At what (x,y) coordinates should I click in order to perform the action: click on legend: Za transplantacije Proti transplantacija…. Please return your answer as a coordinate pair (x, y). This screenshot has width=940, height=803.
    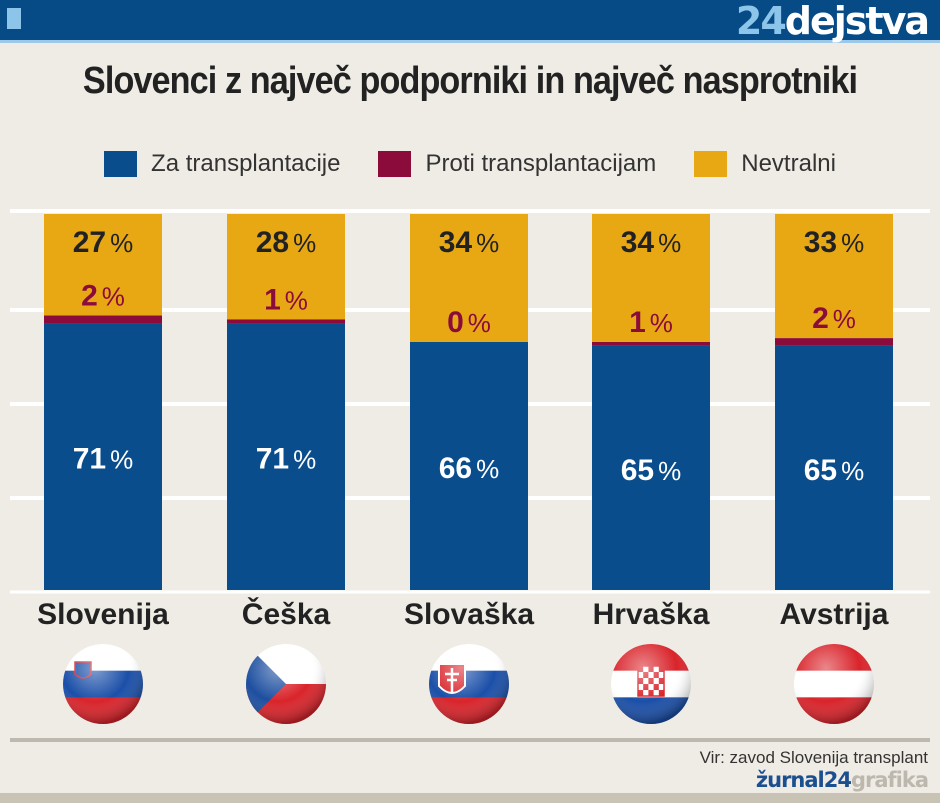
    Looking at the image, I should click on (470, 164).